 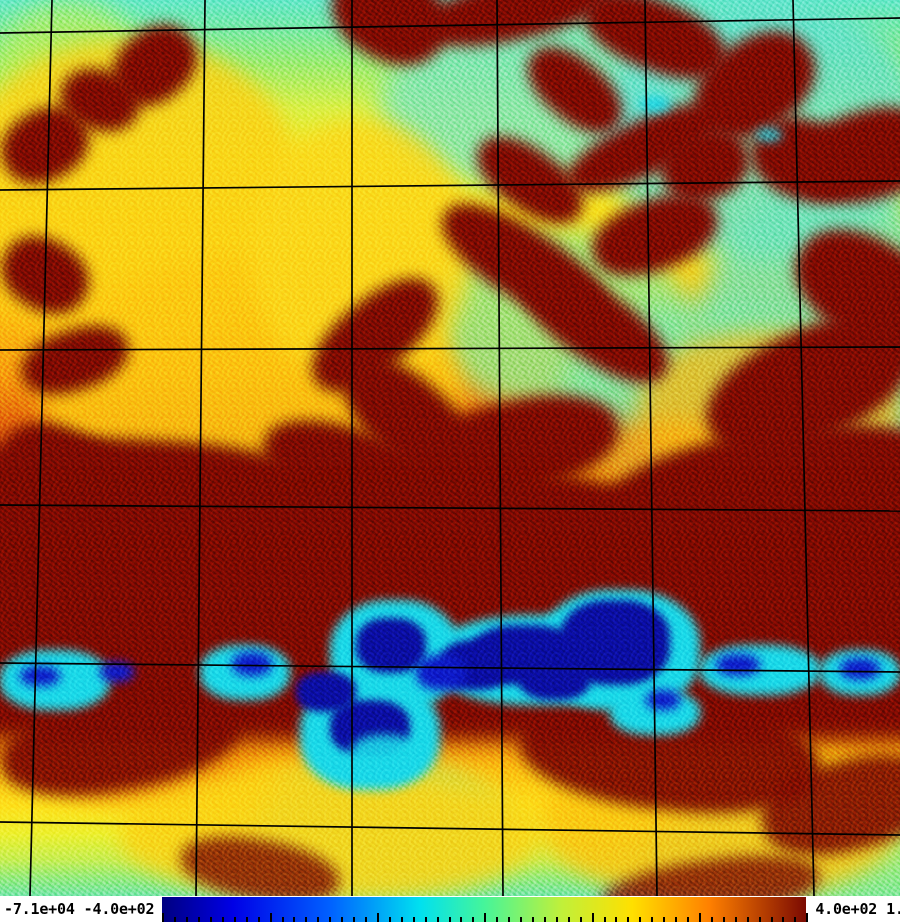 I want to click on colorbar-max-label: 1.7e+04, so click(x=893, y=909).